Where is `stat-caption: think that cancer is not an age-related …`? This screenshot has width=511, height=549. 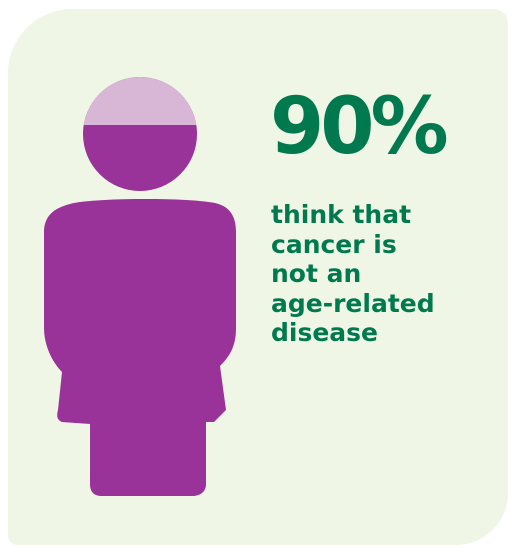
stat-caption: think that cancer is not an age-related … is located at coordinates (386, 274).